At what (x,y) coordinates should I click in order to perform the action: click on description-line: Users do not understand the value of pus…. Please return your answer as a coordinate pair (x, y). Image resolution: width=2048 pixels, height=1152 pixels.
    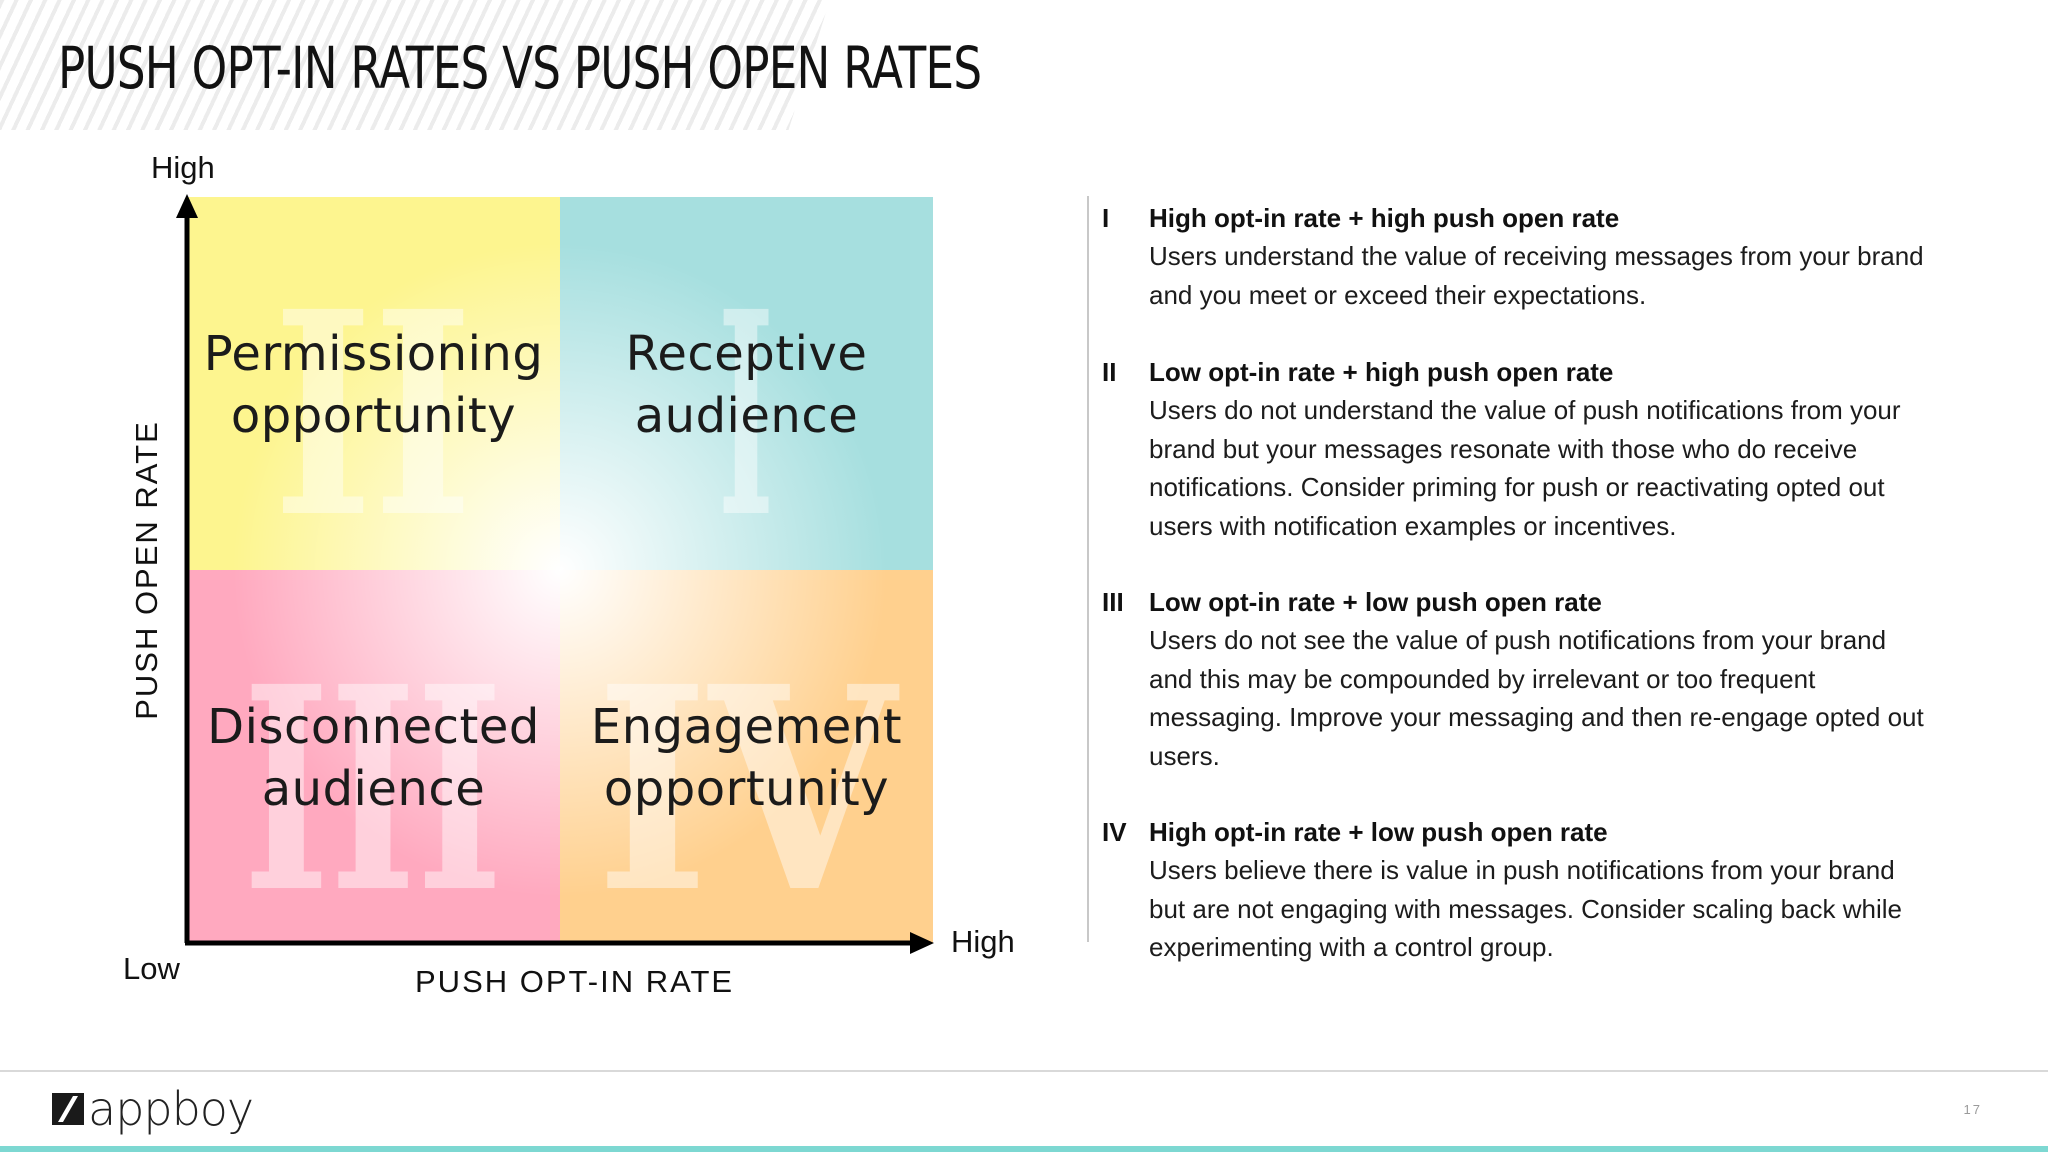
    Looking at the image, I should click on (1525, 410).